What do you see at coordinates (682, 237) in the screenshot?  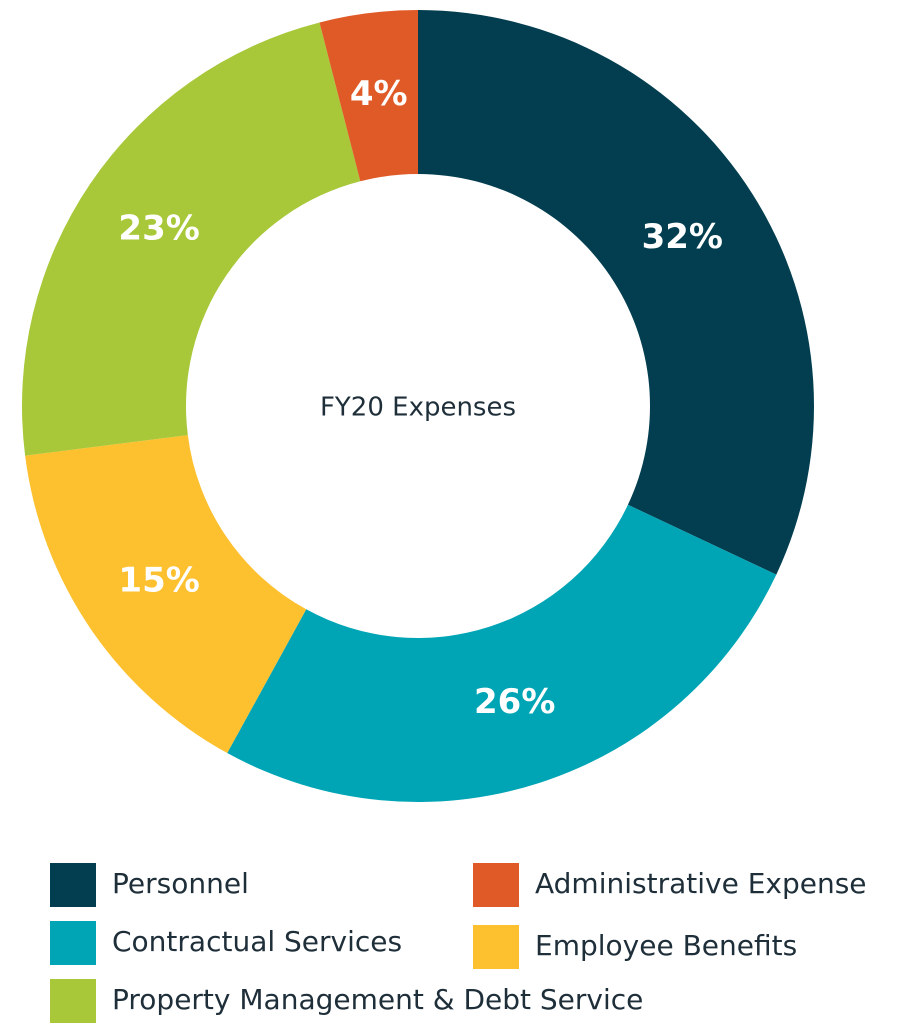 I see `data-label: 32%` at bounding box center [682, 237].